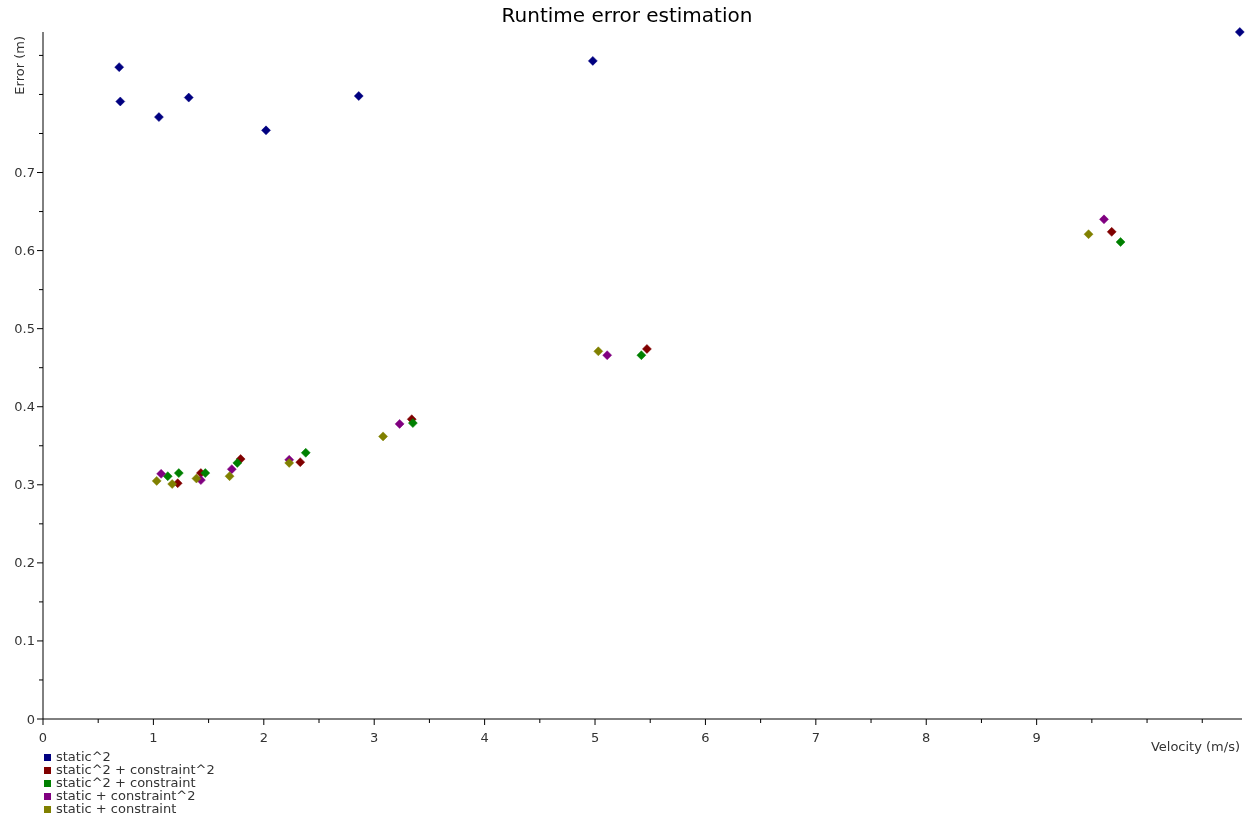  Describe the element at coordinates (24, 407) in the screenshot. I see `y-tick-label: 0.4` at that location.